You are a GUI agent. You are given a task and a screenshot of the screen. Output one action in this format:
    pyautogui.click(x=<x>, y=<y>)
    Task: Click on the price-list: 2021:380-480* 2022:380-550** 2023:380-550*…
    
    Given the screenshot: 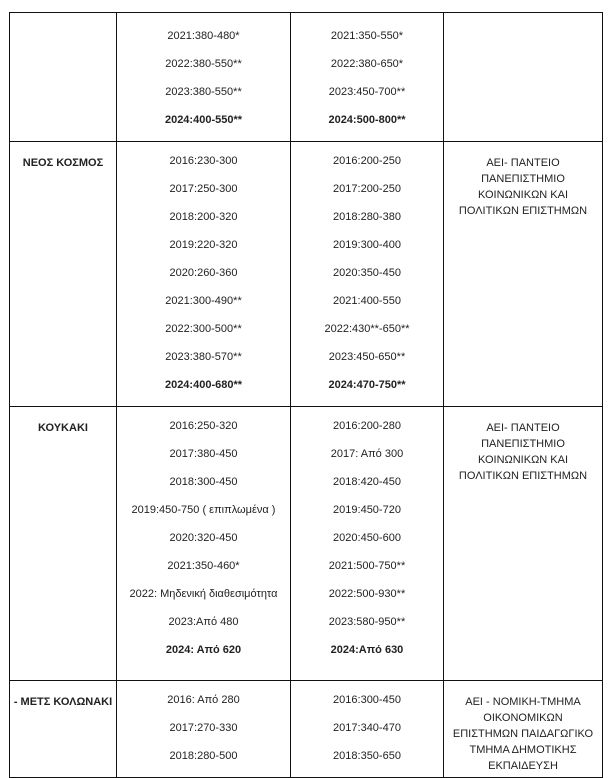 What is the action you would take?
    pyautogui.click(x=203, y=70)
    